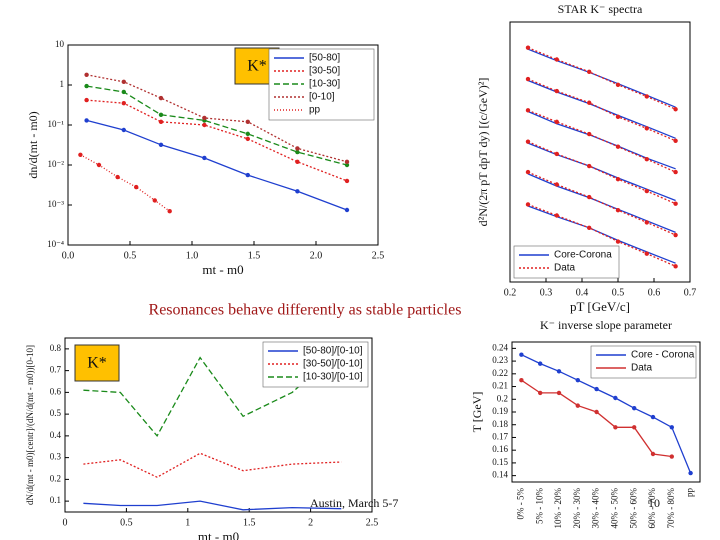  I want to click on y-tick-label: 0.16, so click(500, 449).